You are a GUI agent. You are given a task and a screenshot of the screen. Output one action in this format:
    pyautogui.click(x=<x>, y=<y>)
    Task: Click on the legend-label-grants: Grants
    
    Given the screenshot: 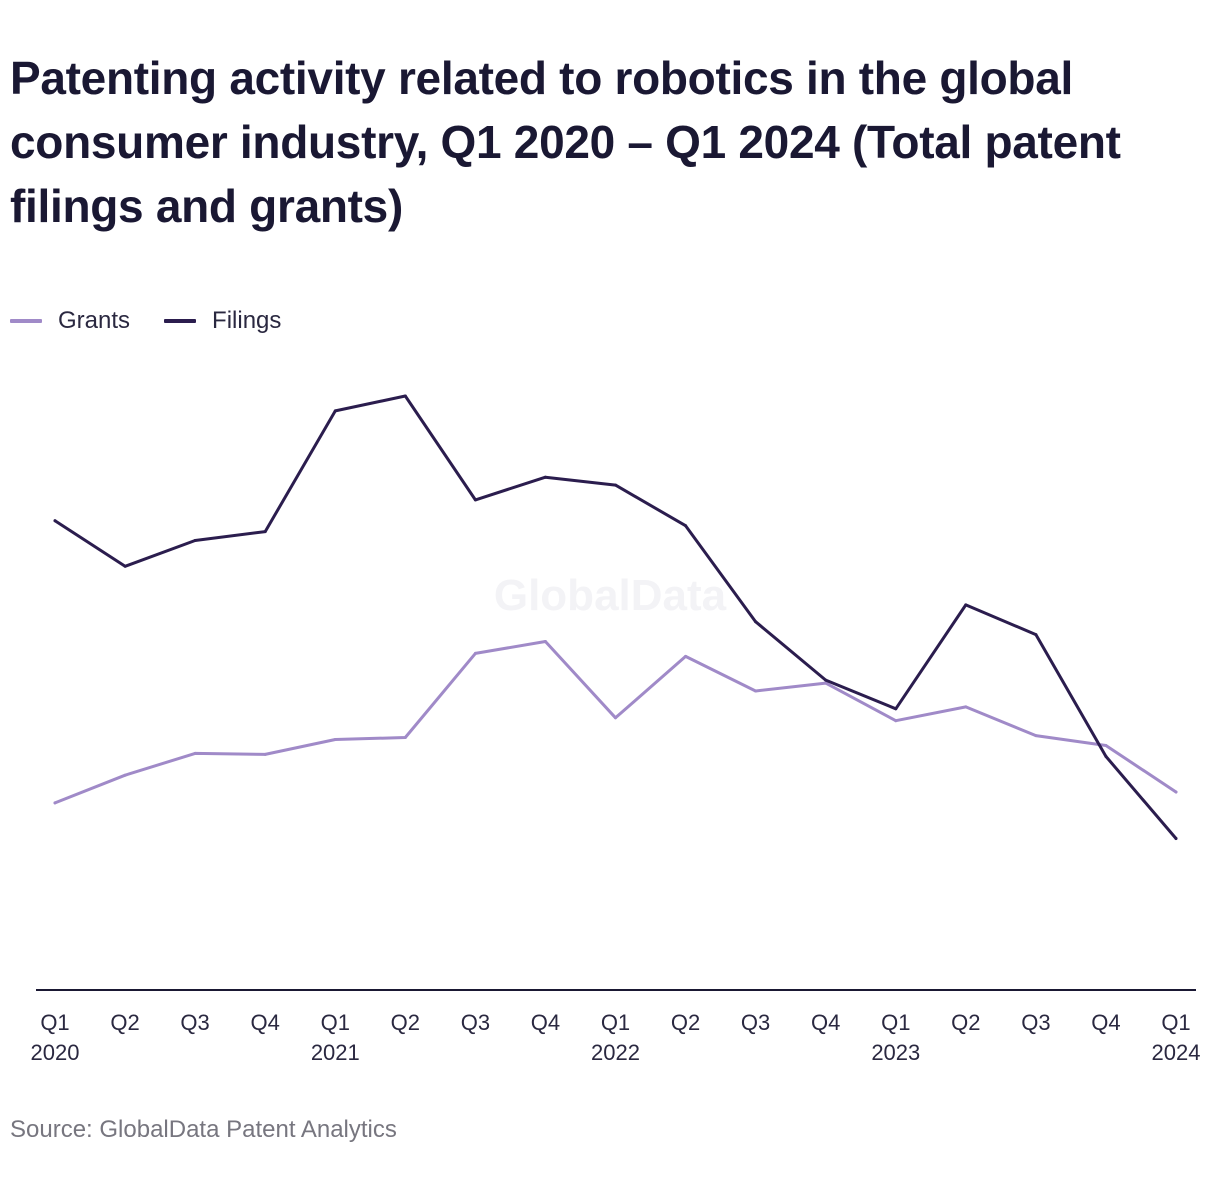 What is the action you would take?
    pyautogui.click(x=94, y=320)
    